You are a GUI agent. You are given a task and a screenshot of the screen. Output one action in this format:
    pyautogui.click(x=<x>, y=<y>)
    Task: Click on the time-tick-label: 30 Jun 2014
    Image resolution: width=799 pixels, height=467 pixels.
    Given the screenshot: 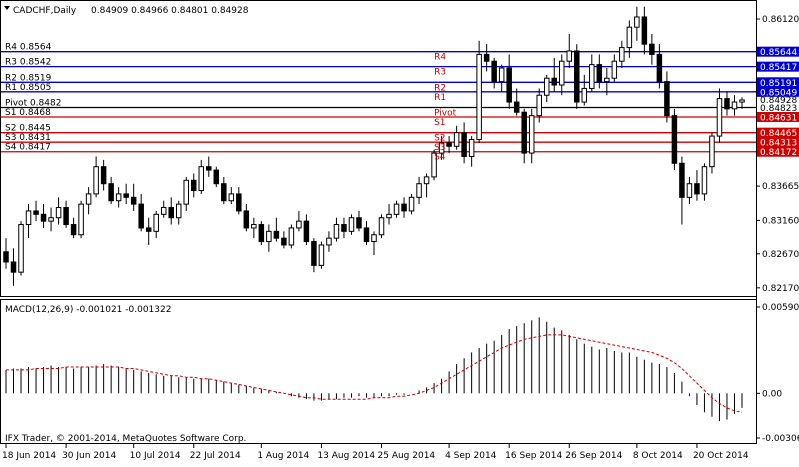 What is the action you would take?
    pyautogui.click(x=89, y=456)
    